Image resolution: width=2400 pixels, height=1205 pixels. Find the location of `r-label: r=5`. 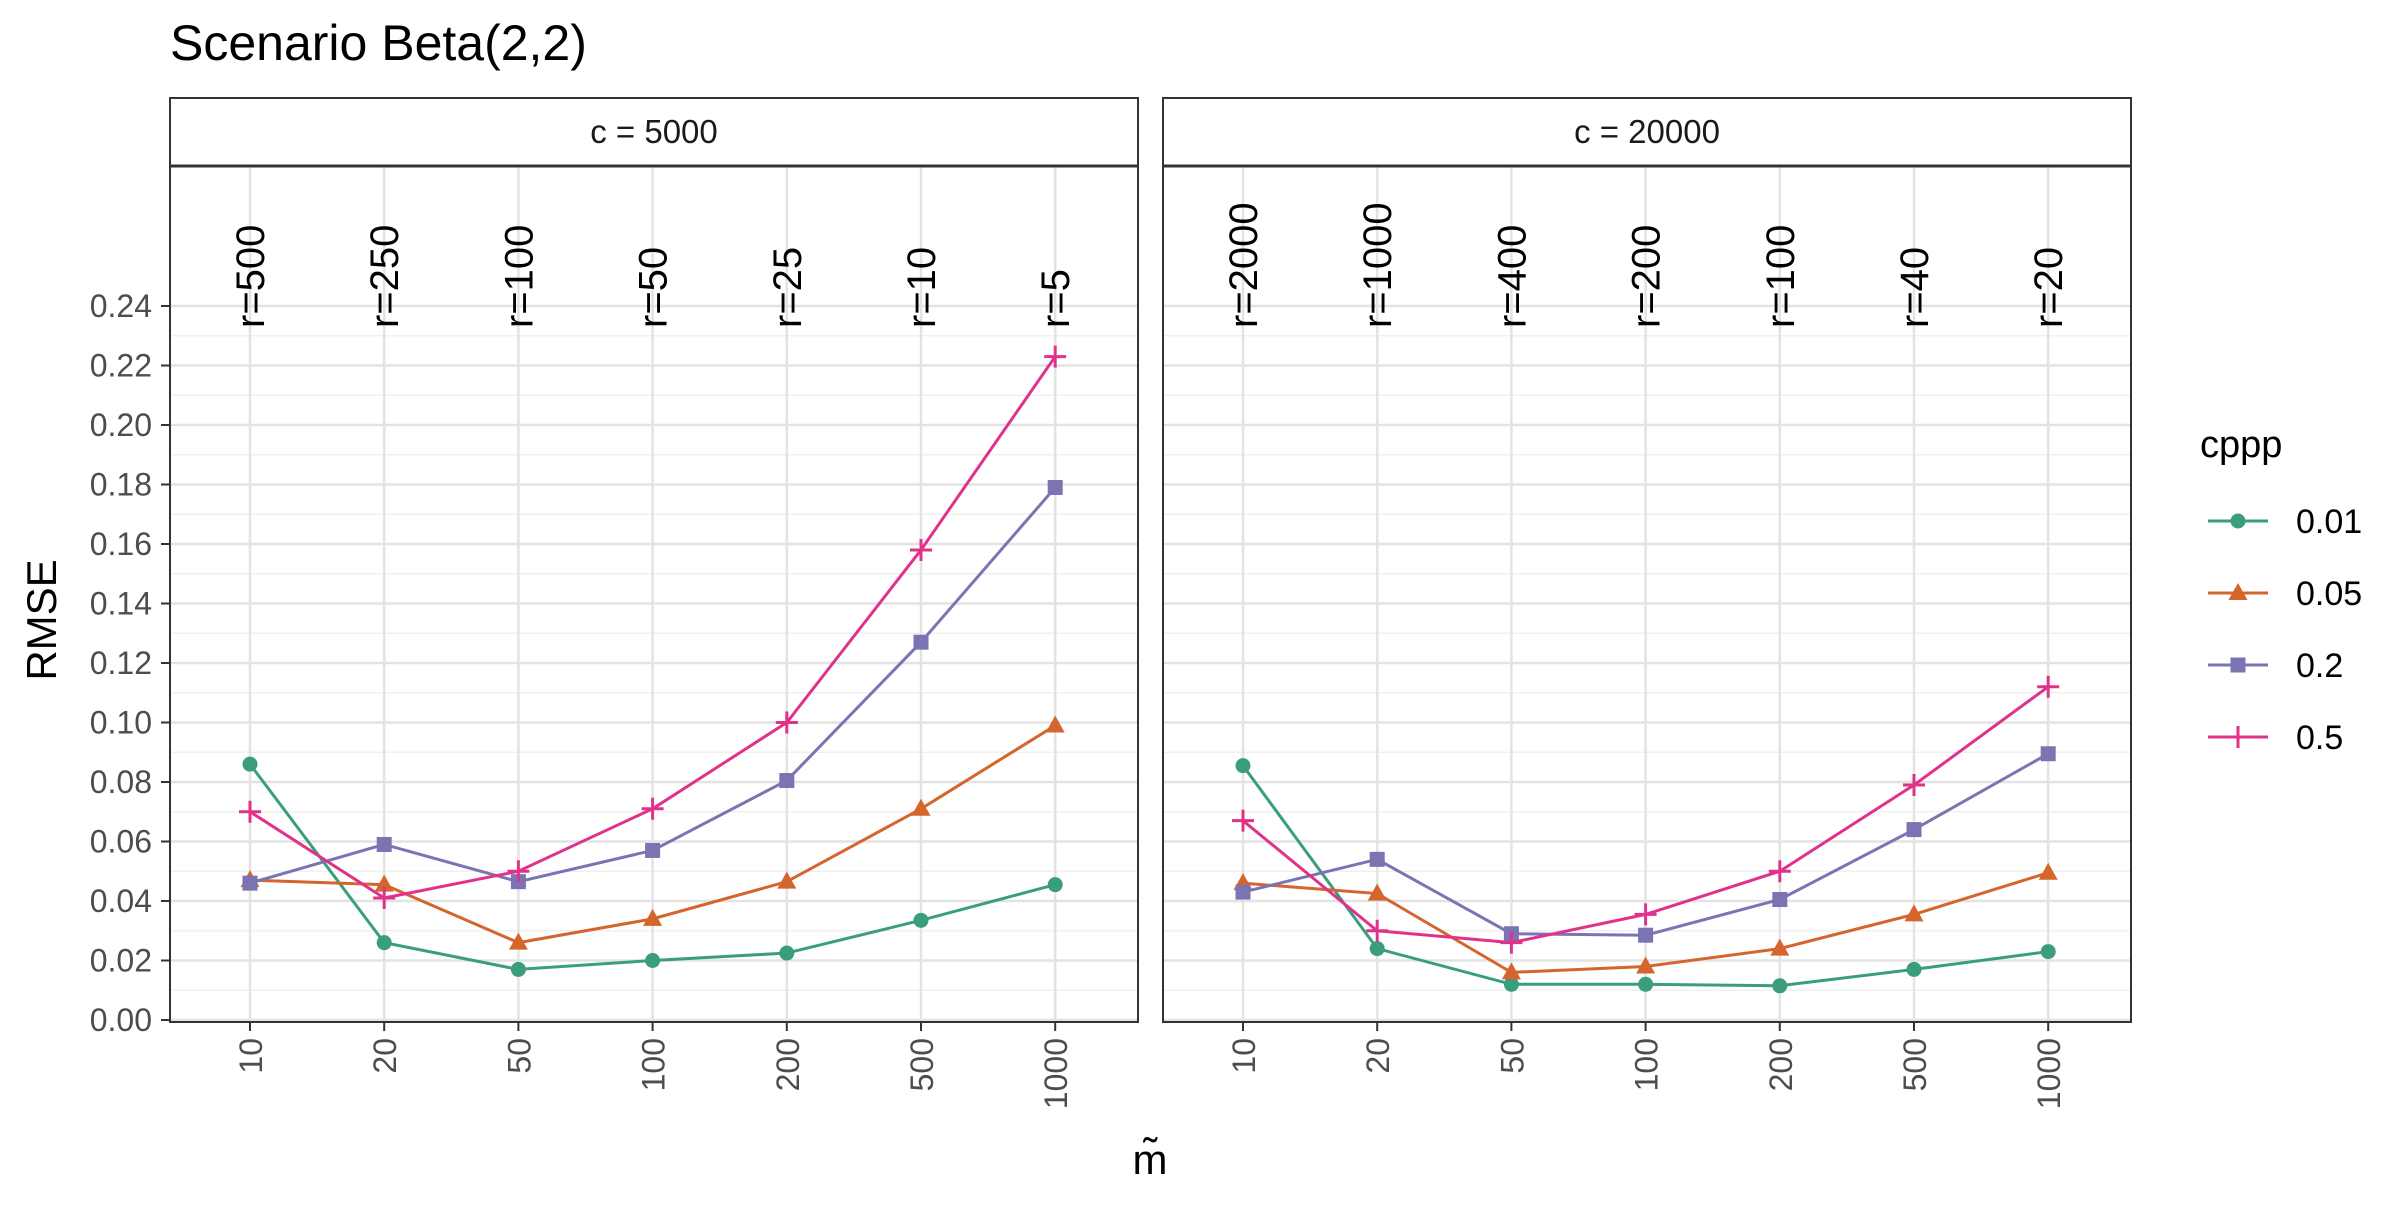

r-label: r=5 is located at coordinates (1056, 298).